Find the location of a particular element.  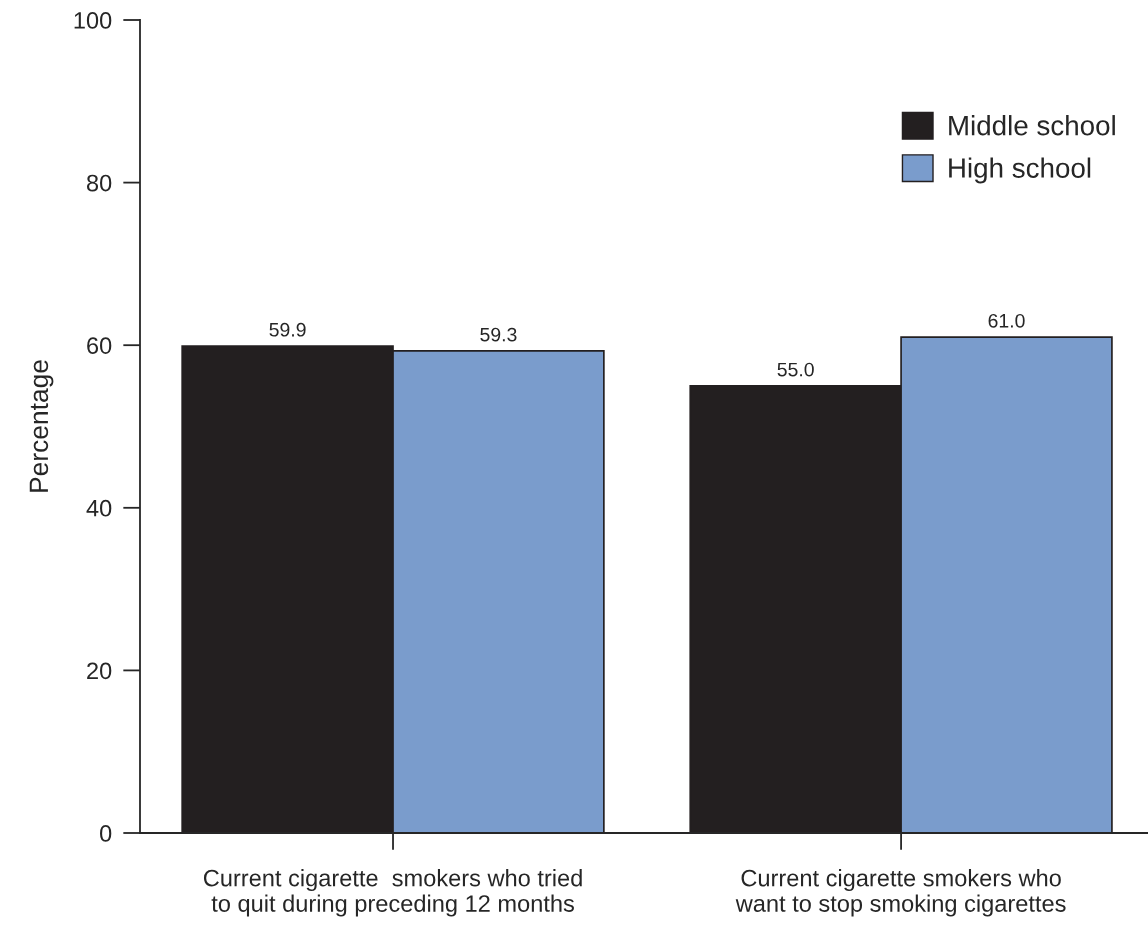

y-axis-title: Percentage is located at coordinates (41, 426).